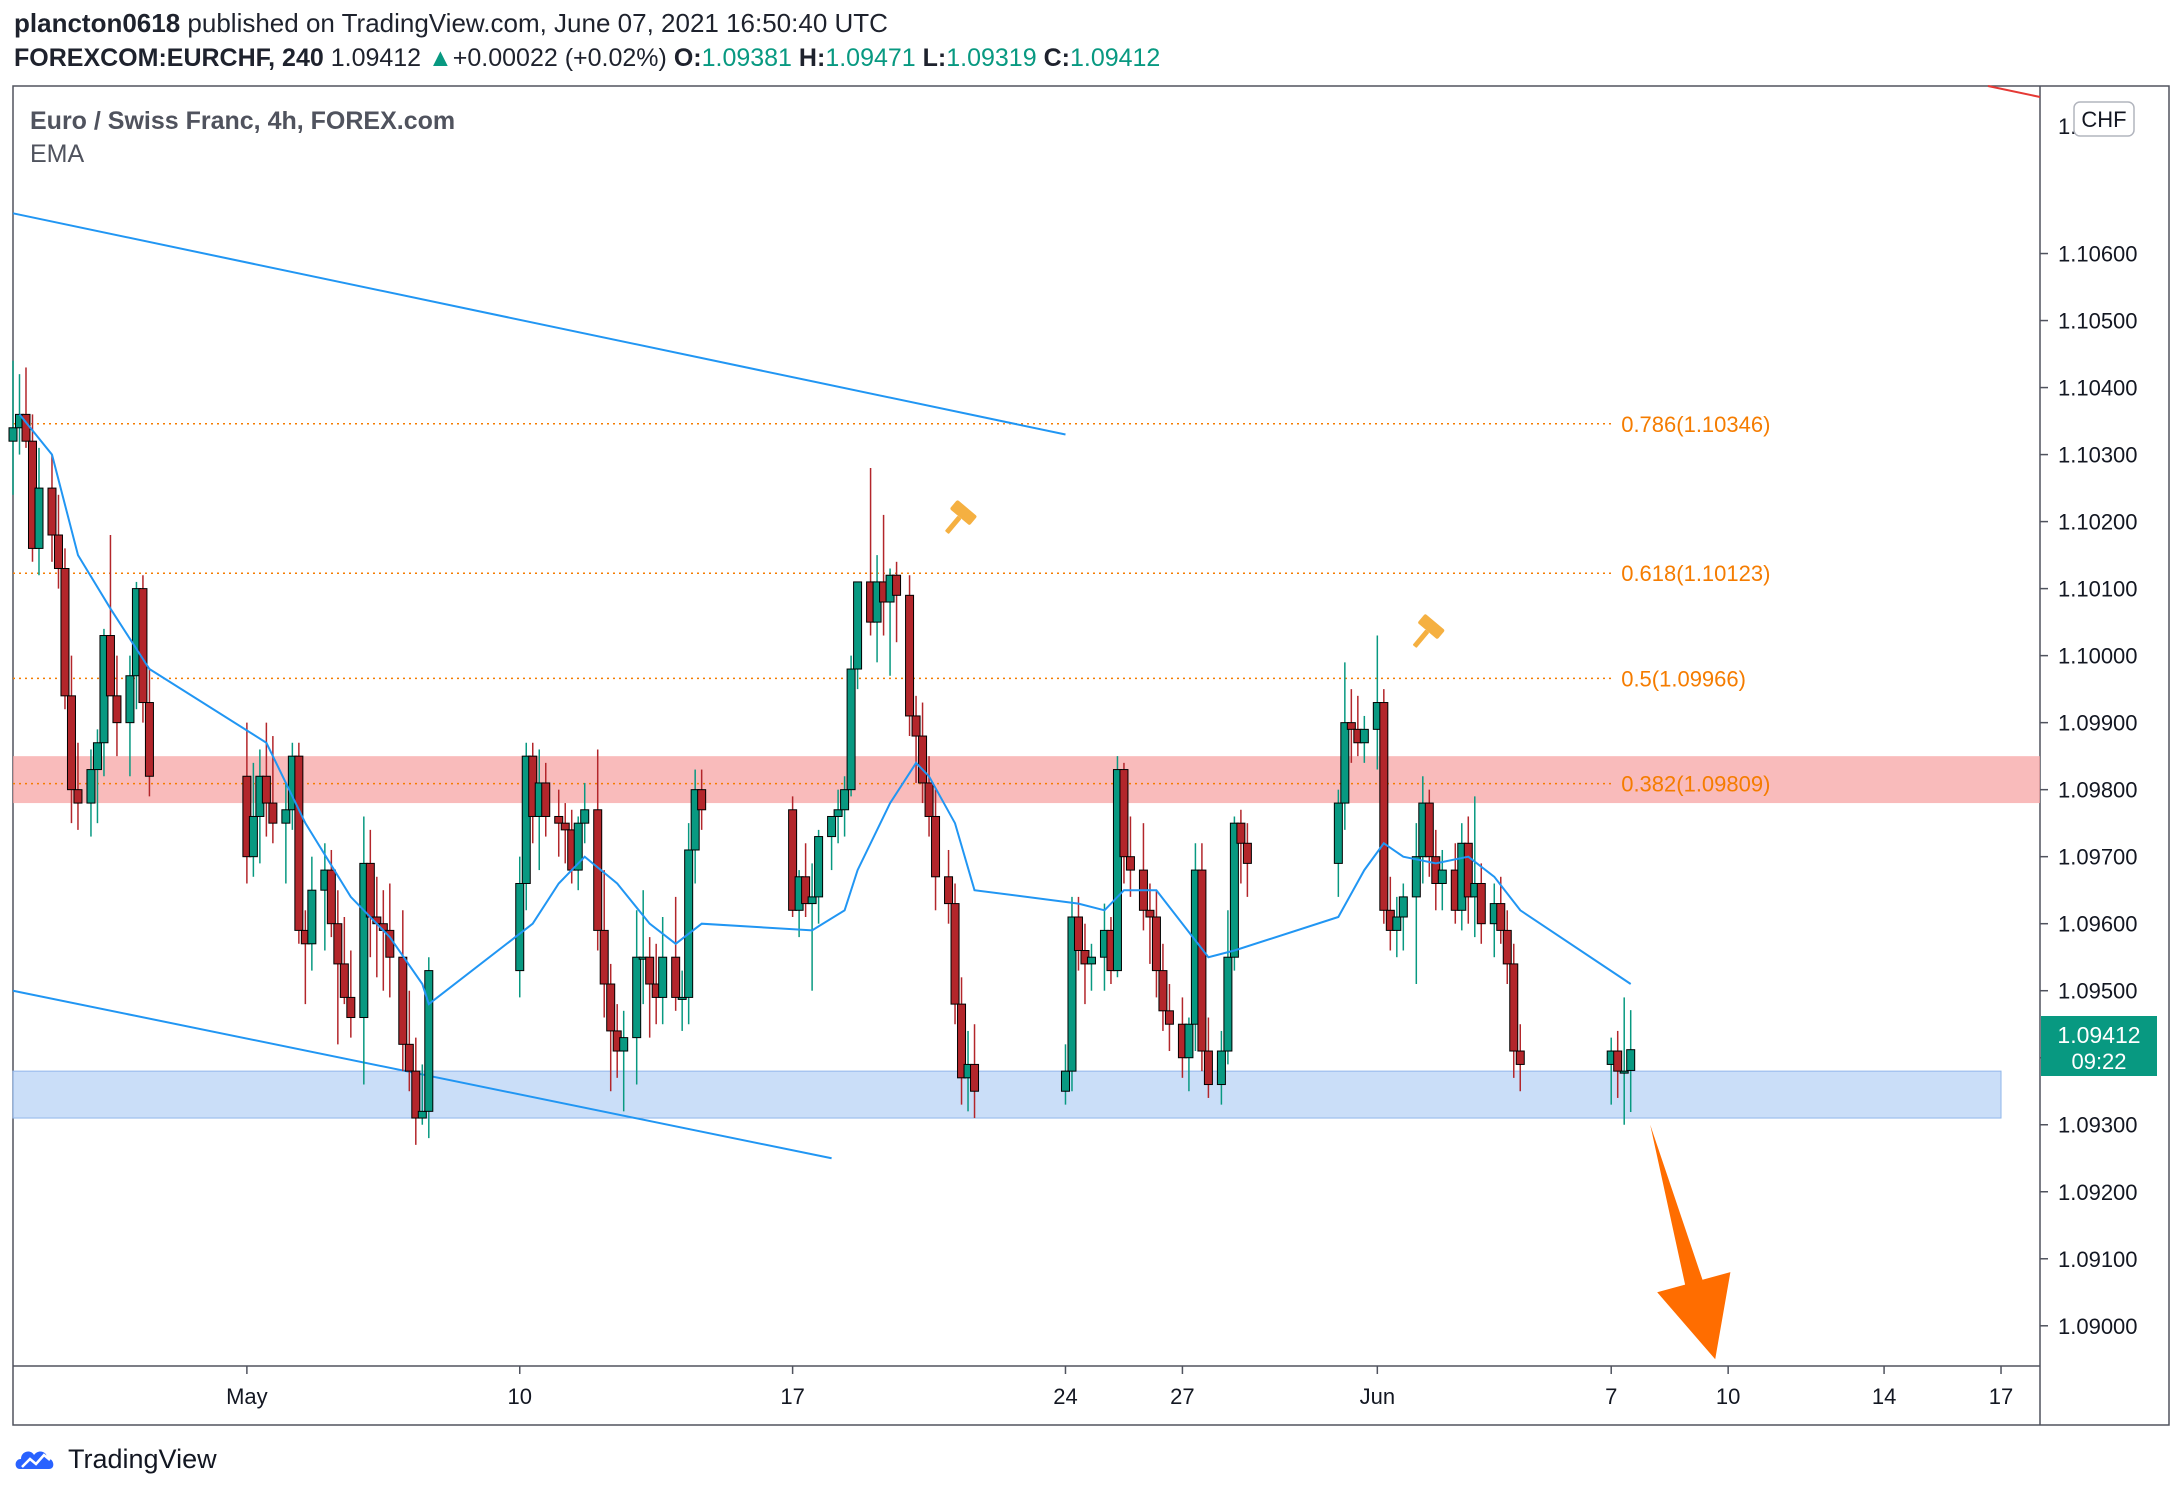 The image size is (2182, 1498). I want to click on markers, so click(1195, 574).